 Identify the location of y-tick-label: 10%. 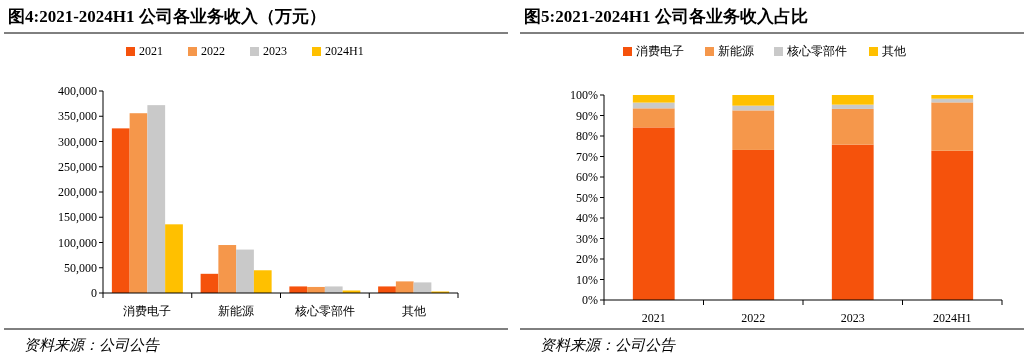
(587, 279).